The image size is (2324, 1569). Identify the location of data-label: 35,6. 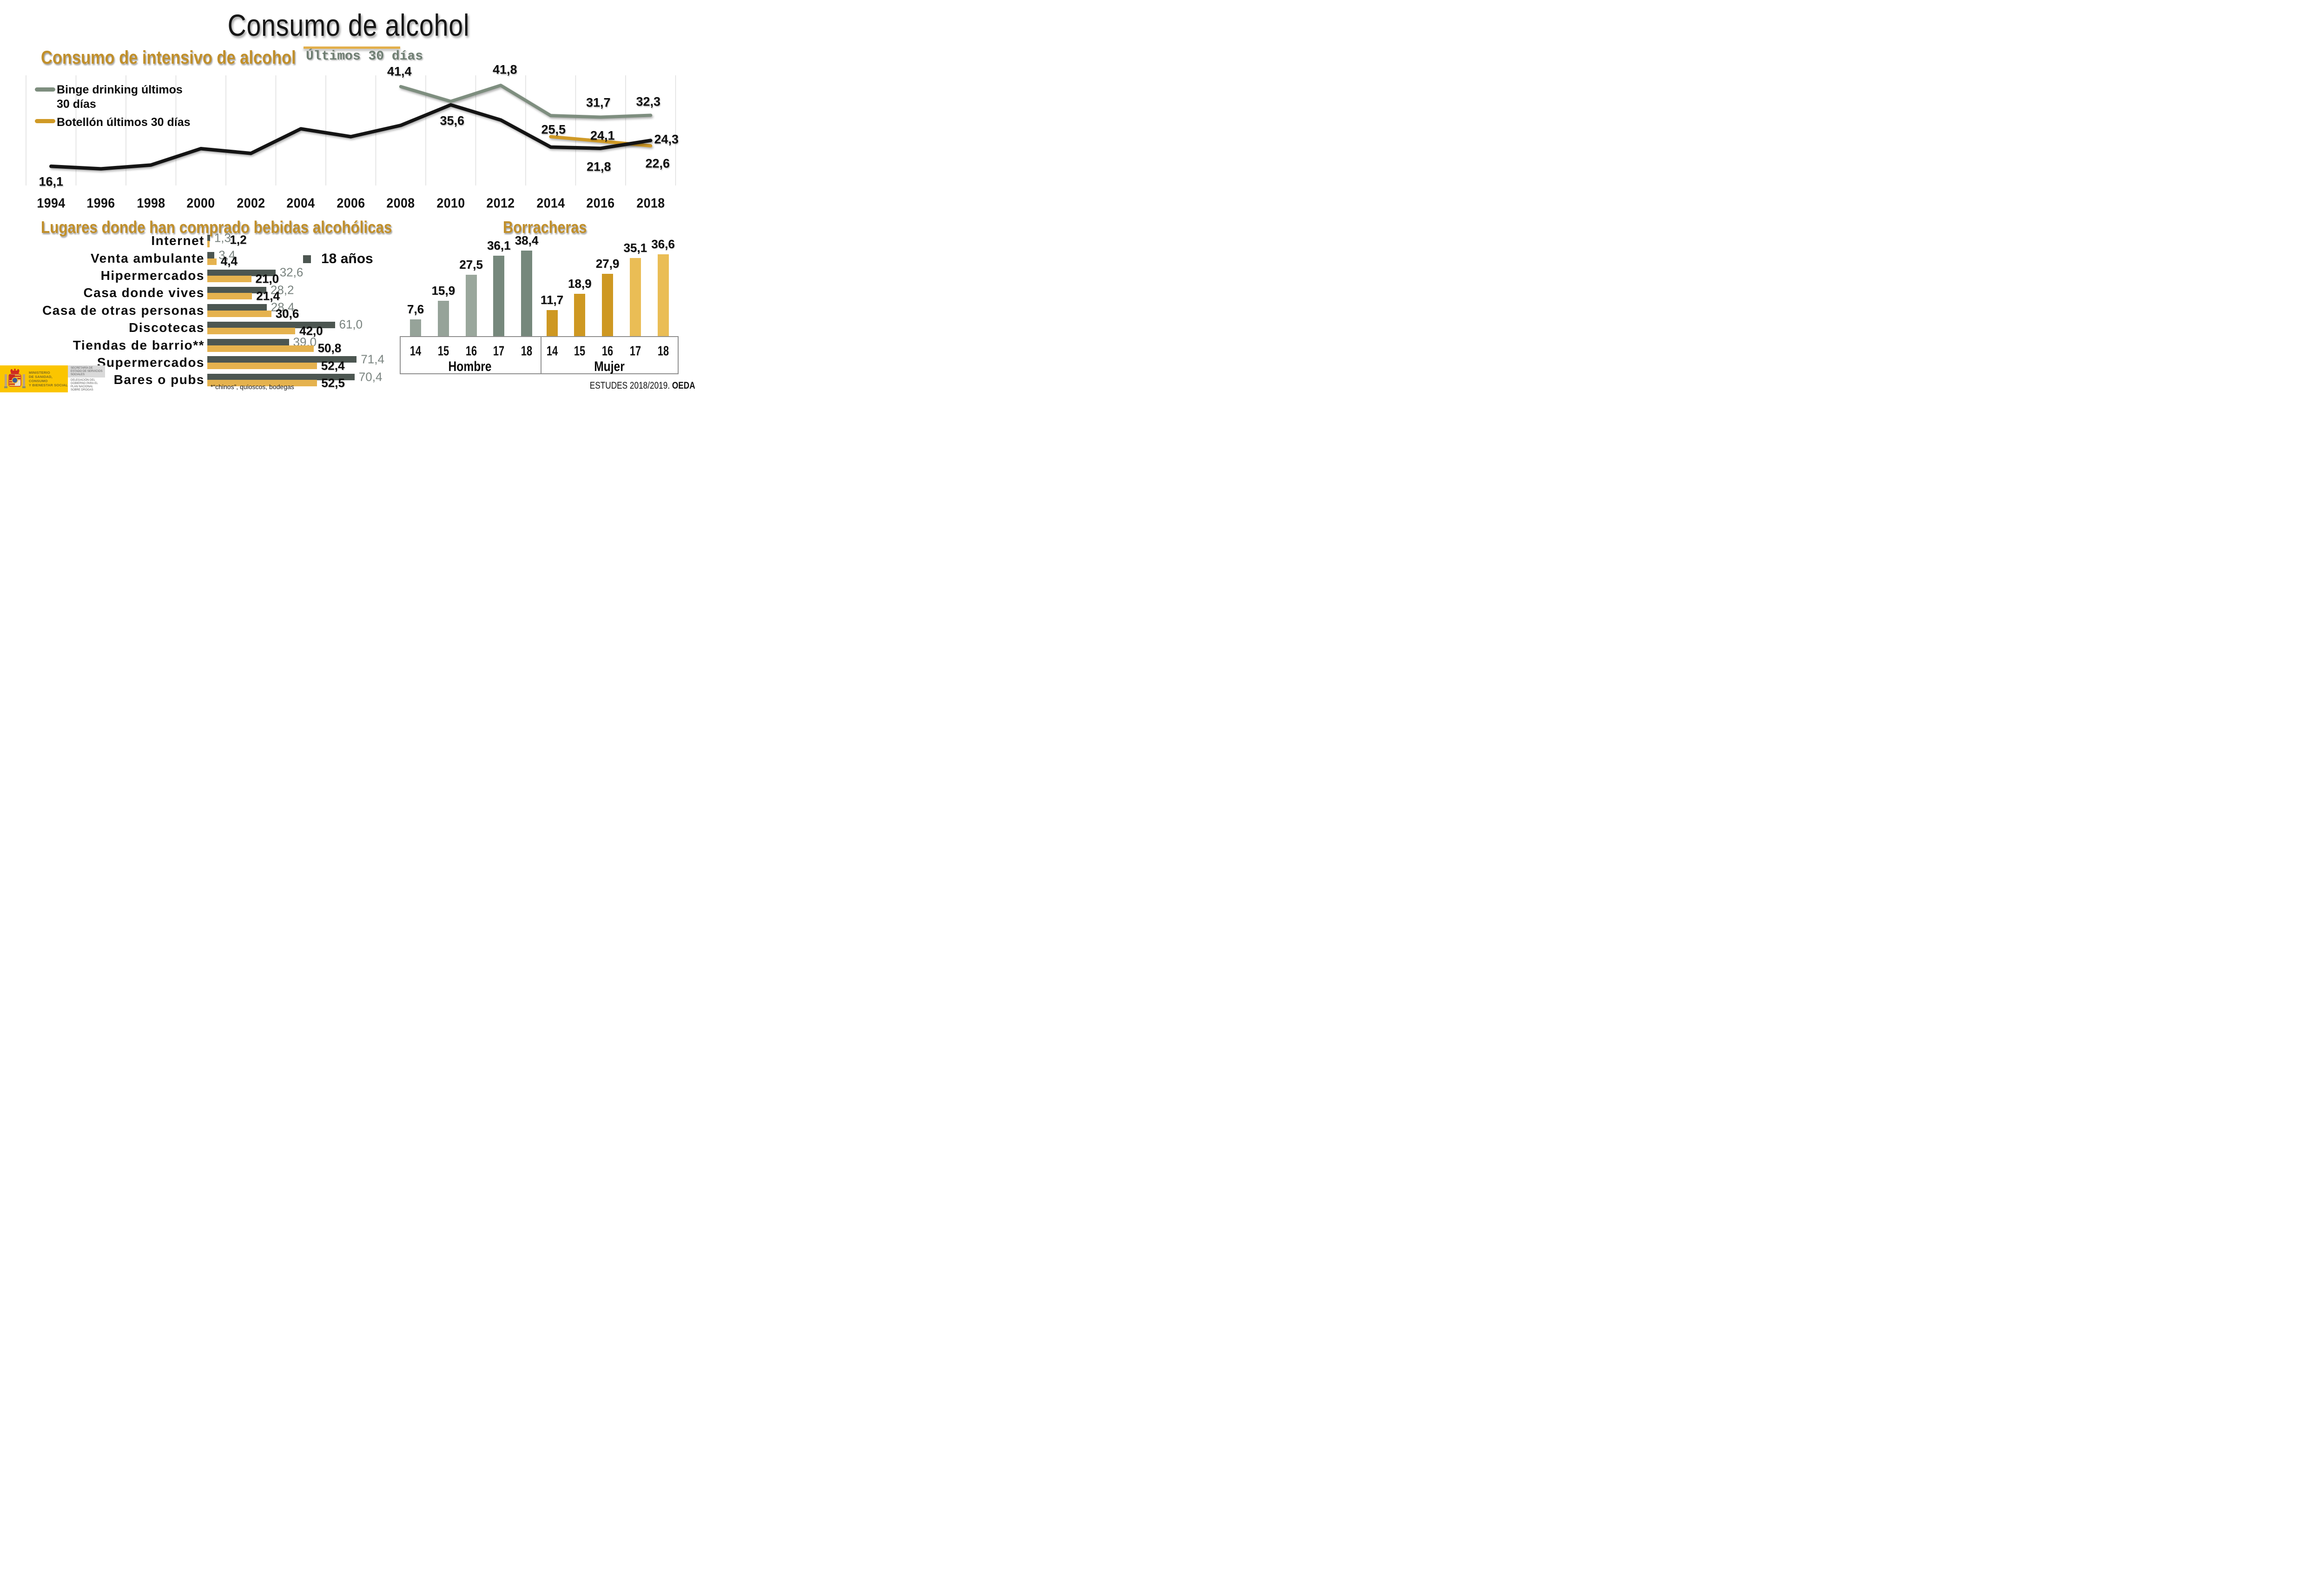
(452, 120).